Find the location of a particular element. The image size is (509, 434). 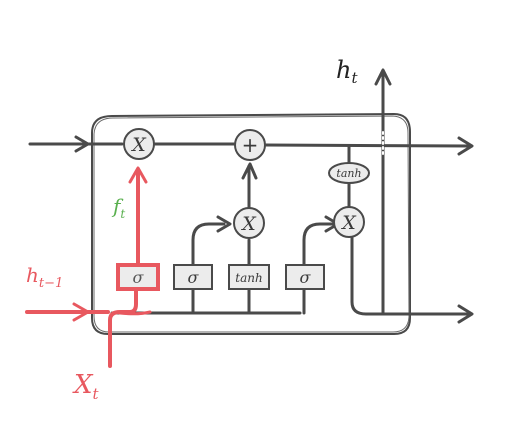

gate-forget-sigma: σ is located at coordinates (138, 277).